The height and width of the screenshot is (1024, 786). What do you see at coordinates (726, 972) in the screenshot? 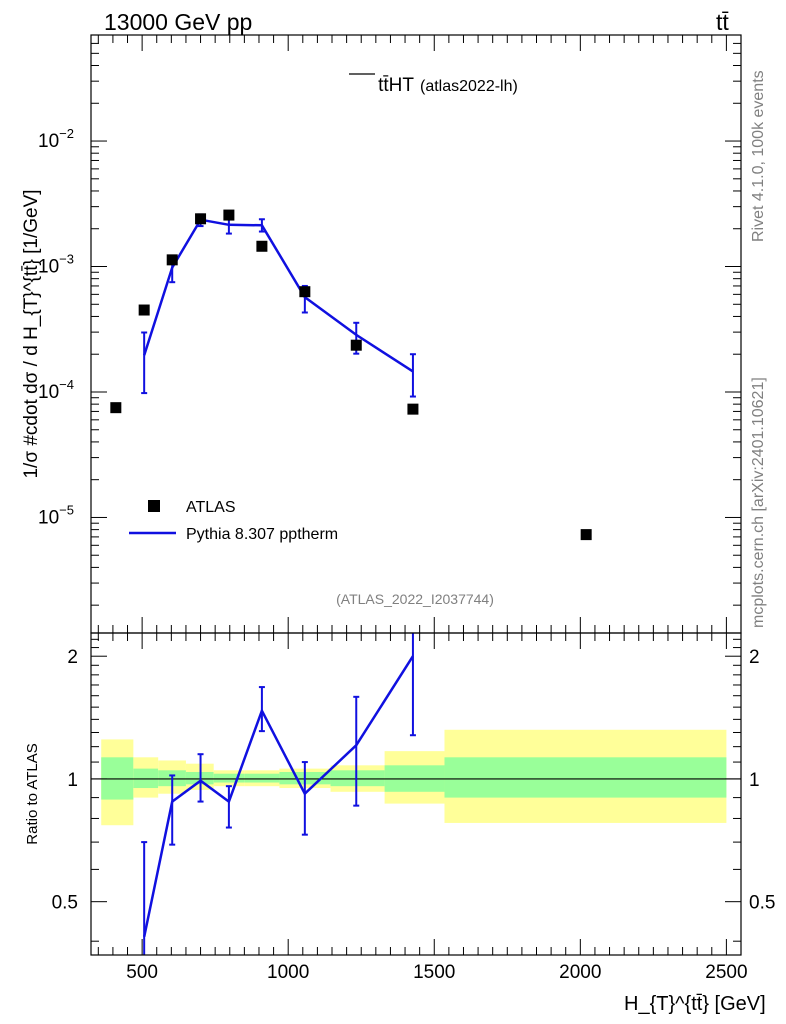
I see `x-tick-label: 2500` at bounding box center [726, 972].